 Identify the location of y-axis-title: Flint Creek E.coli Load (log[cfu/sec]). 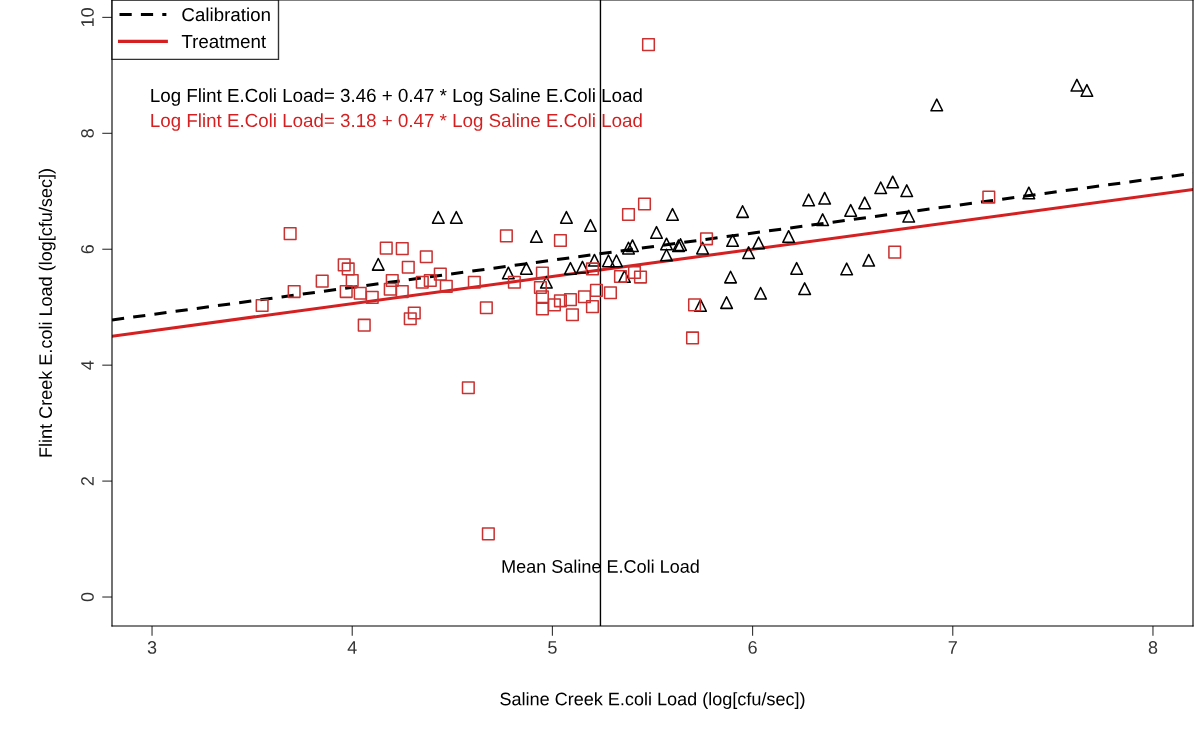
(47, 313).